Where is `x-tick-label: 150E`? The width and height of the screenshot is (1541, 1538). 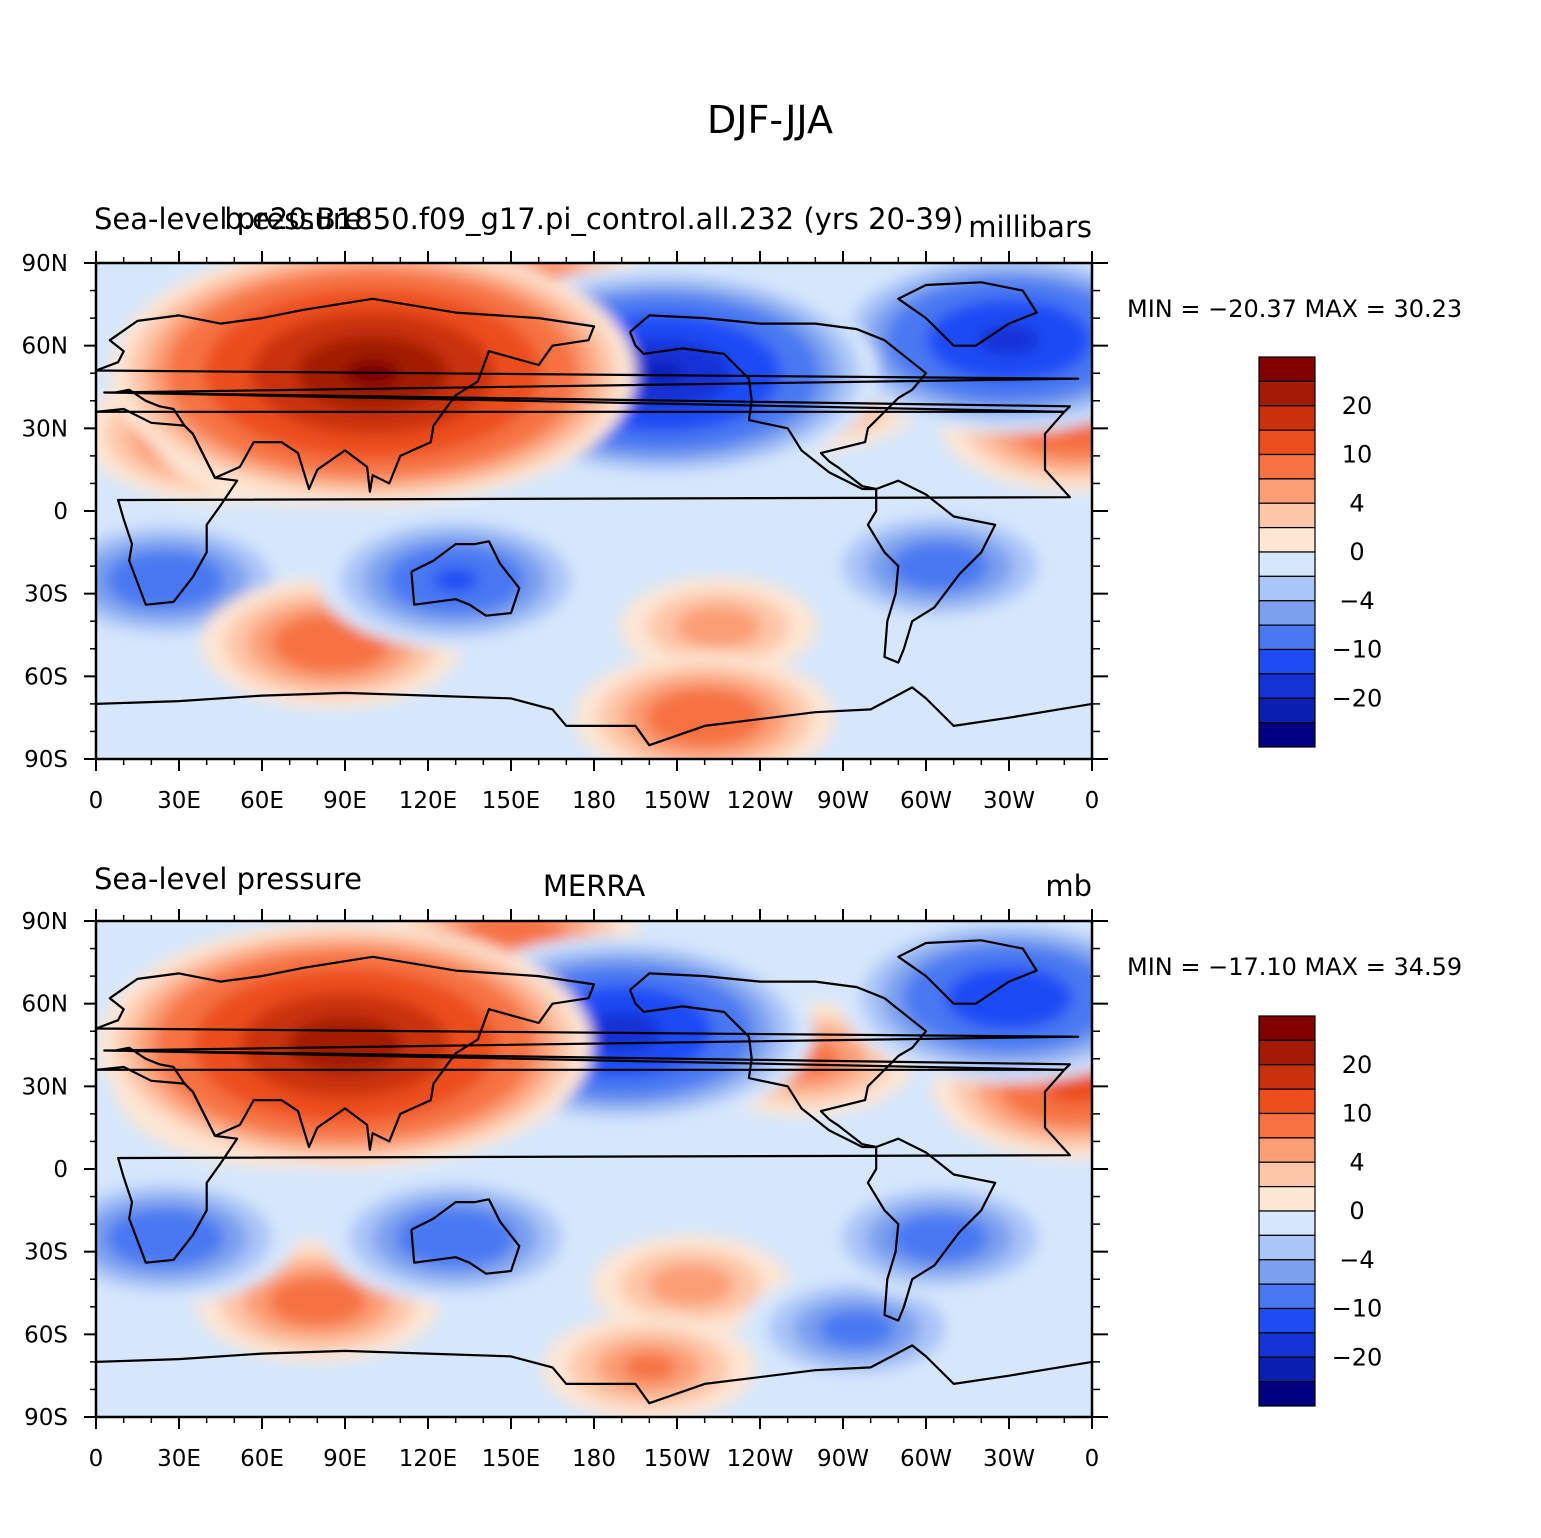 x-tick-label: 150E is located at coordinates (511, 801).